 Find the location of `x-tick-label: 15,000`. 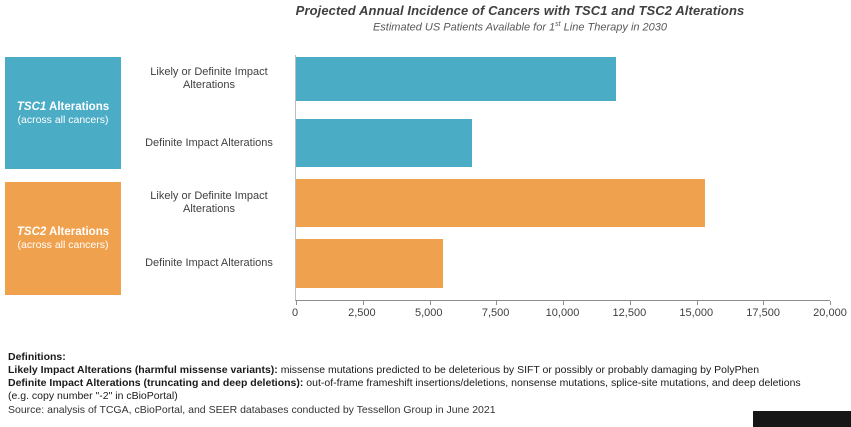

x-tick-label: 15,000 is located at coordinates (696, 313).